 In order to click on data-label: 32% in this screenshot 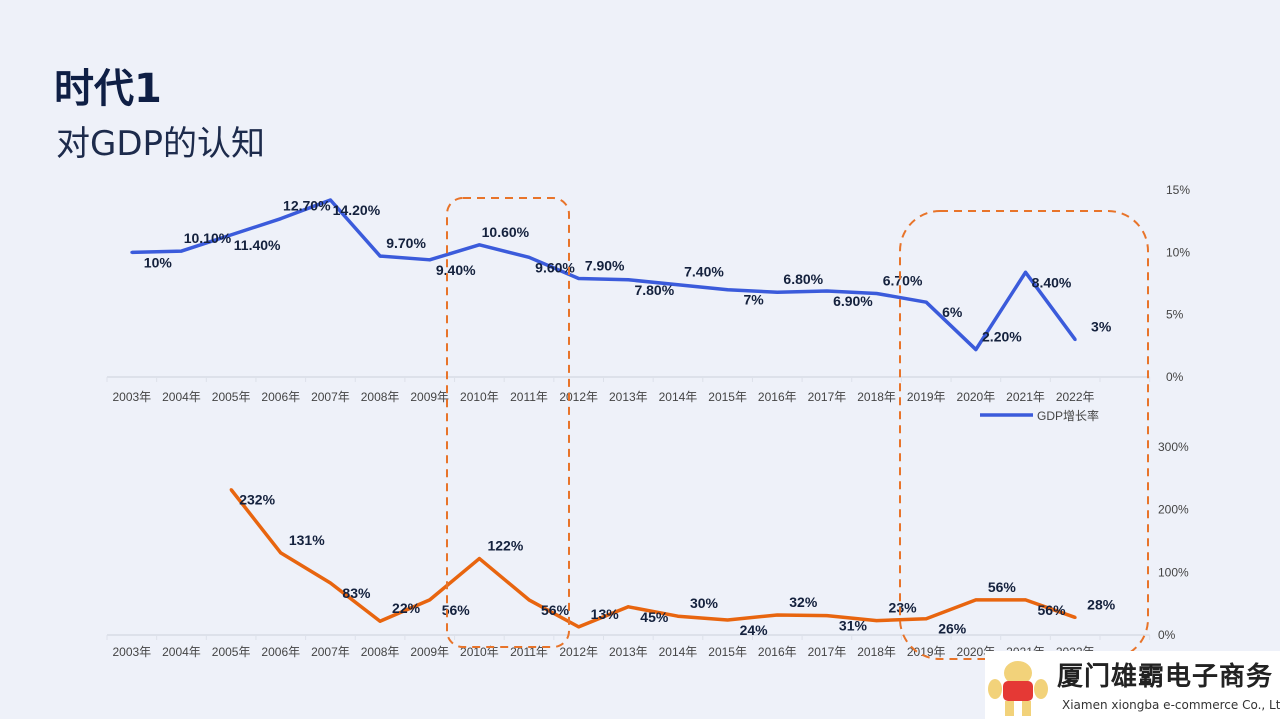, I will do `click(803, 602)`.